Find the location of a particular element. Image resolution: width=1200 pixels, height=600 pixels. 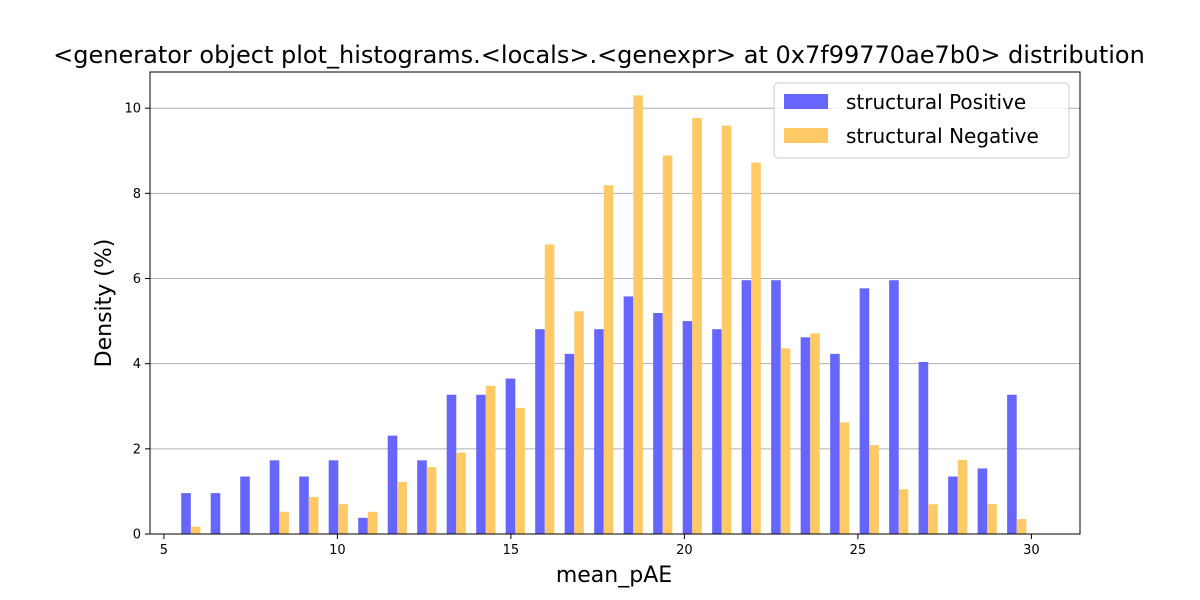

x-tick-label: 20 is located at coordinates (684, 550).